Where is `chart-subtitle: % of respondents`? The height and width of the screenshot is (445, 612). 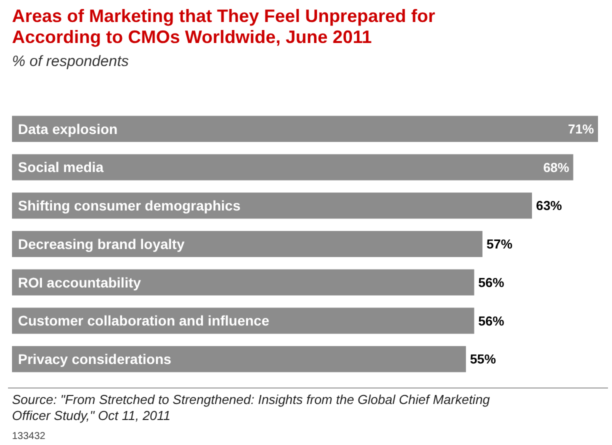 chart-subtitle: % of respondents is located at coordinates (71, 61).